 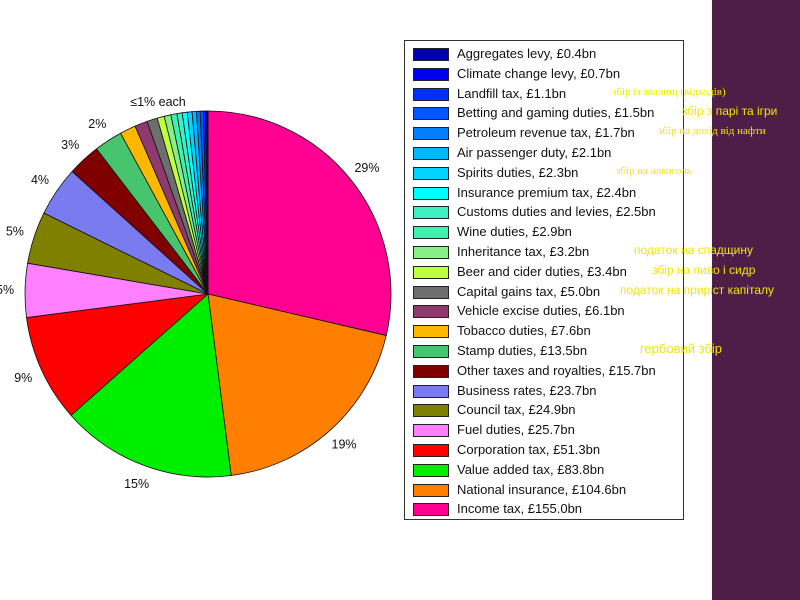 I want to click on legend-label: Vehicle excise duties, £6.1bn, so click(x=541, y=311).